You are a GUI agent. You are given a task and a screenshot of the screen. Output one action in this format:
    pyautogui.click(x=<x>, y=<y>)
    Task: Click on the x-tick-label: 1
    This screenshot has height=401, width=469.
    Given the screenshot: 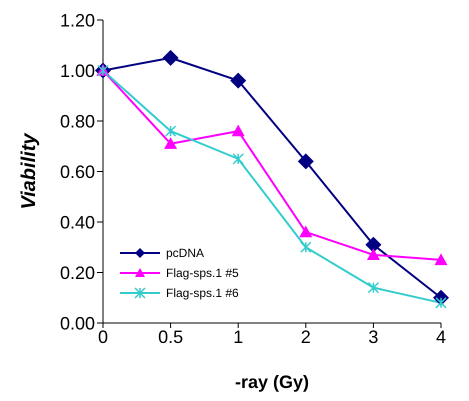 What is the action you would take?
    pyautogui.click(x=238, y=336)
    